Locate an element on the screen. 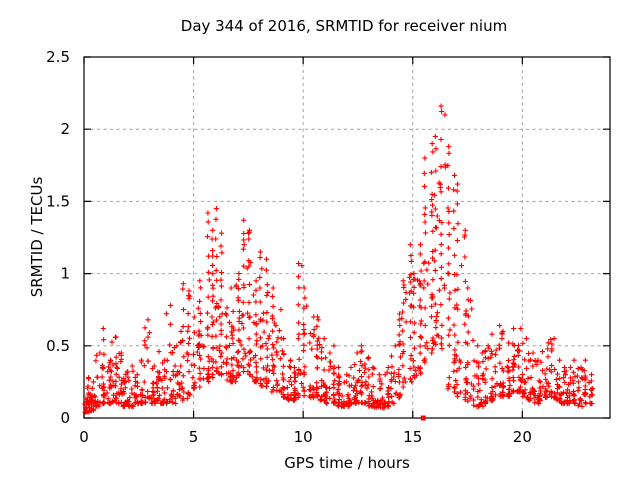 The height and width of the screenshot is (480, 640). x-tick-label: 15 is located at coordinates (412, 437).